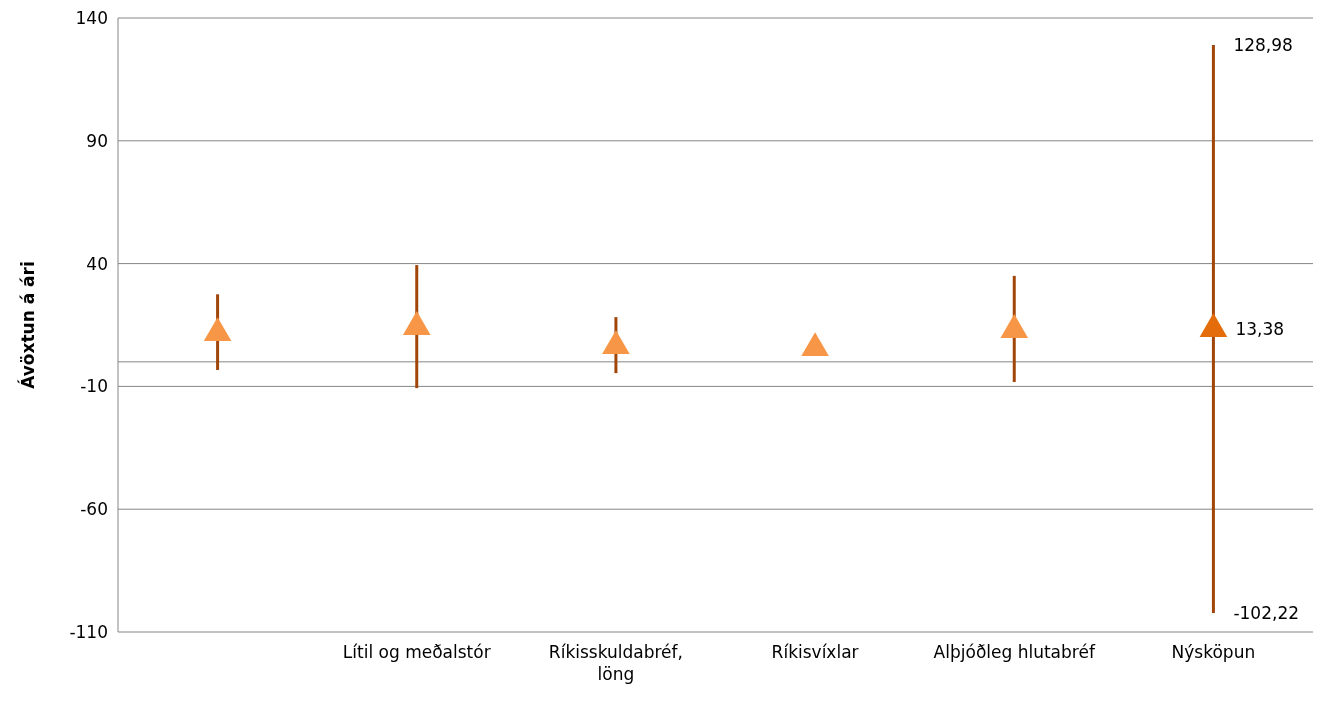 This screenshot has height=711, width=1331. Describe the element at coordinates (1014, 652) in the screenshot. I see `x-tick-label: Alþjóðleg hlutabréf` at that location.